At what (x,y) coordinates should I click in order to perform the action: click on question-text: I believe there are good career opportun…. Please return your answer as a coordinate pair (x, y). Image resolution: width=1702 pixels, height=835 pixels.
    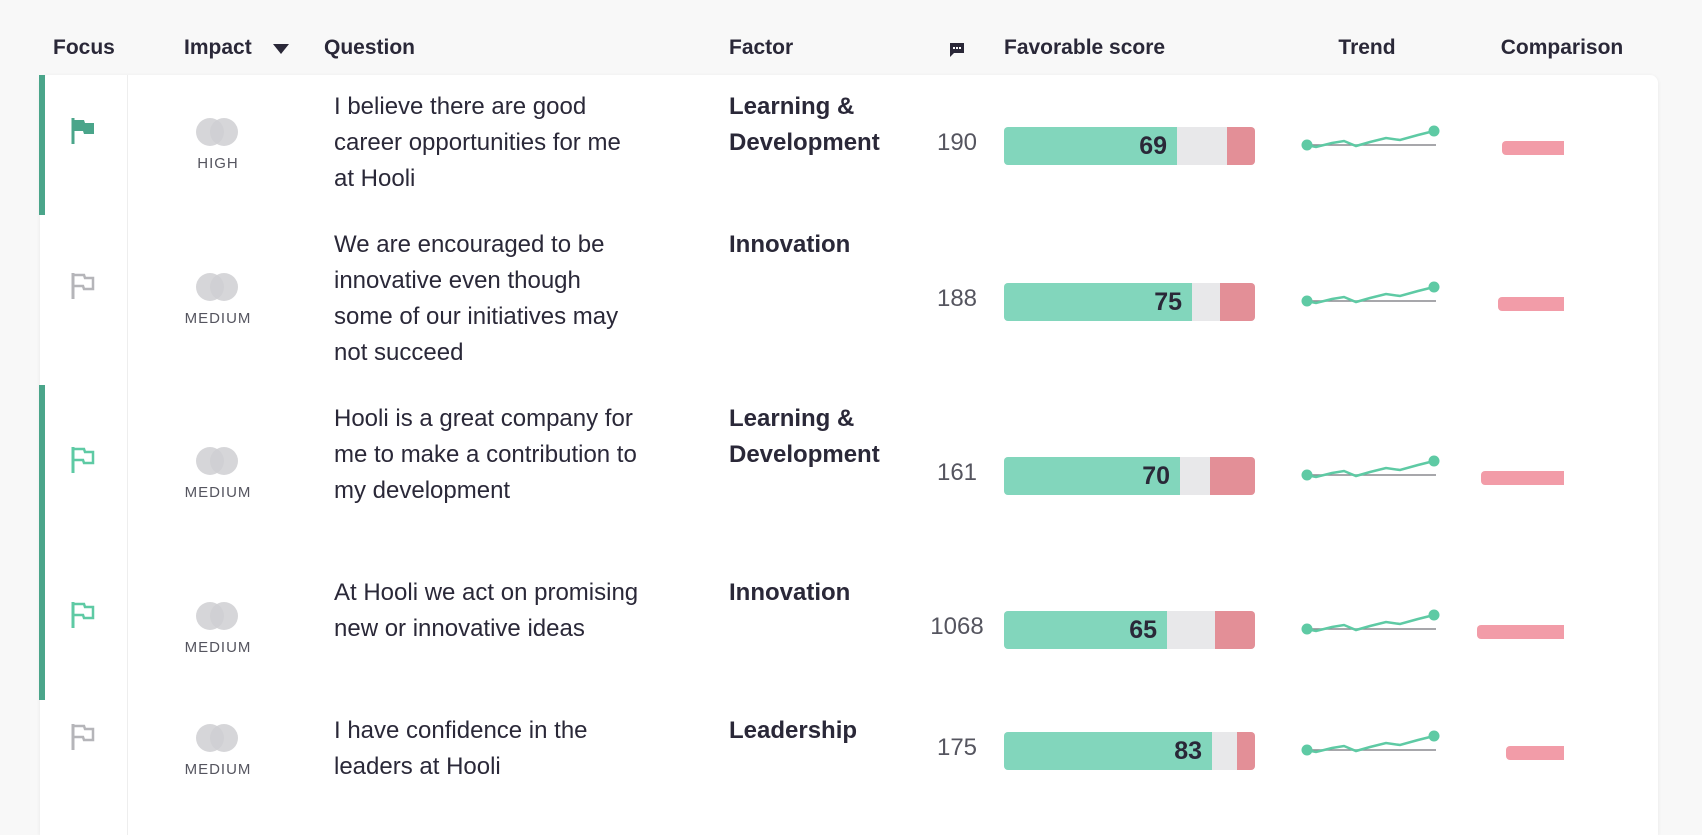
    Looking at the image, I should click on (477, 142).